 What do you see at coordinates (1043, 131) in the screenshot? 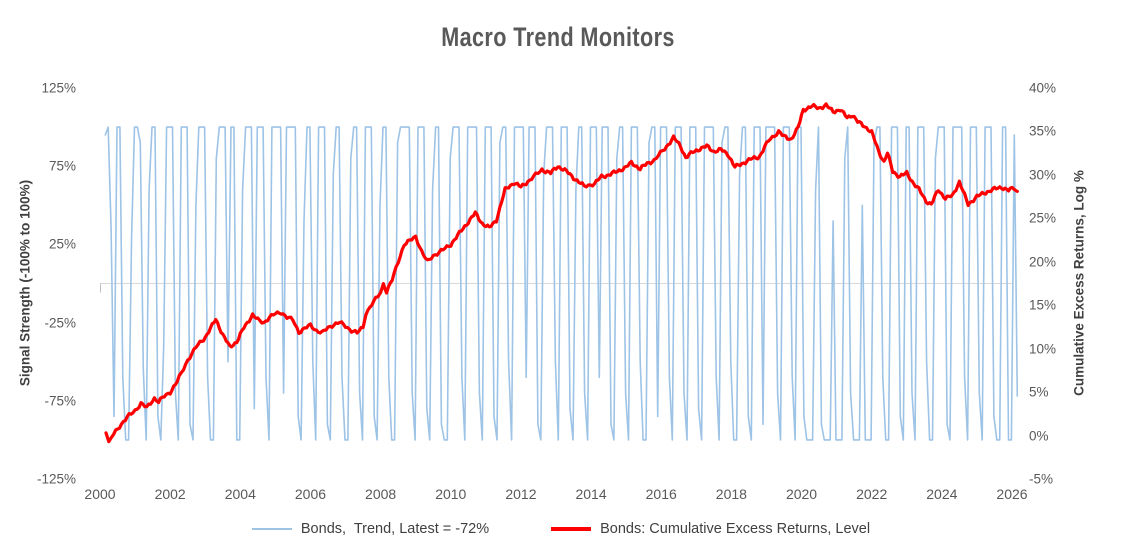
I see `right-axis-tick: 35%` at bounding box center [1043, 131].